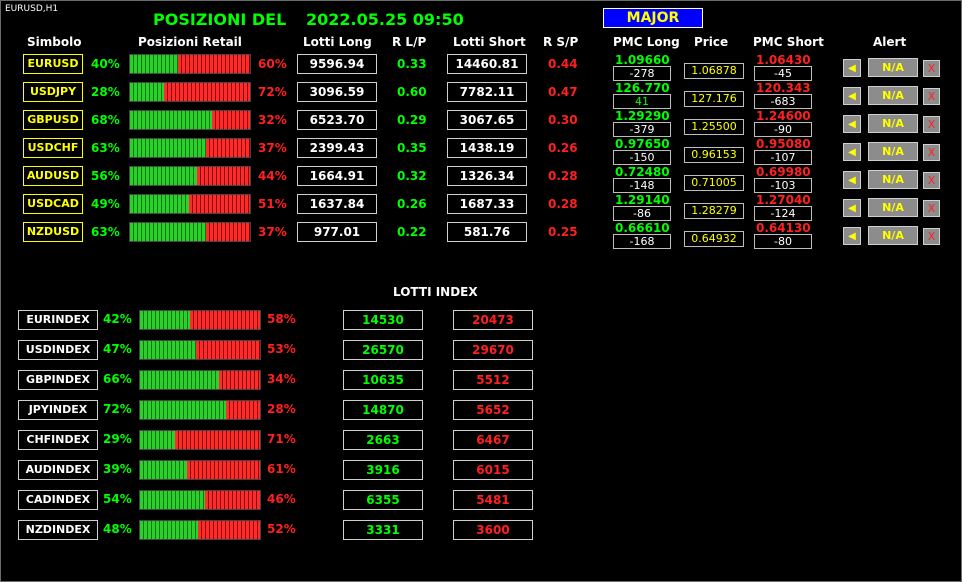  Describe the element at coordinates (337, 64) in the screenshot. I see `lotti-long-box: 9596.94` at that location.